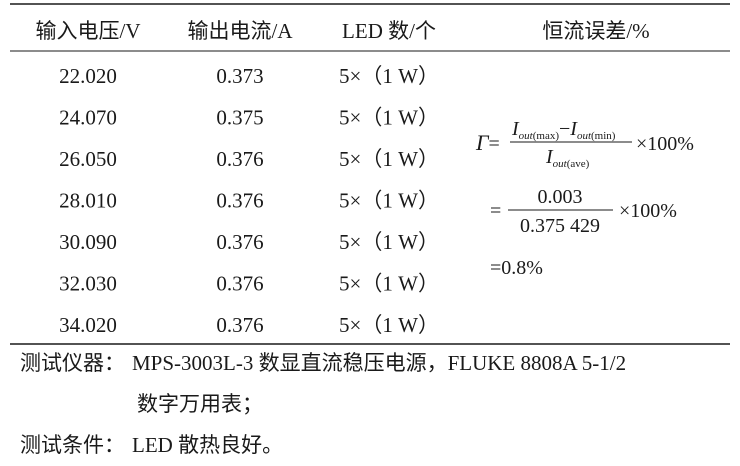  I want to click on formula-lhs: Γ=, so click(487, 142).